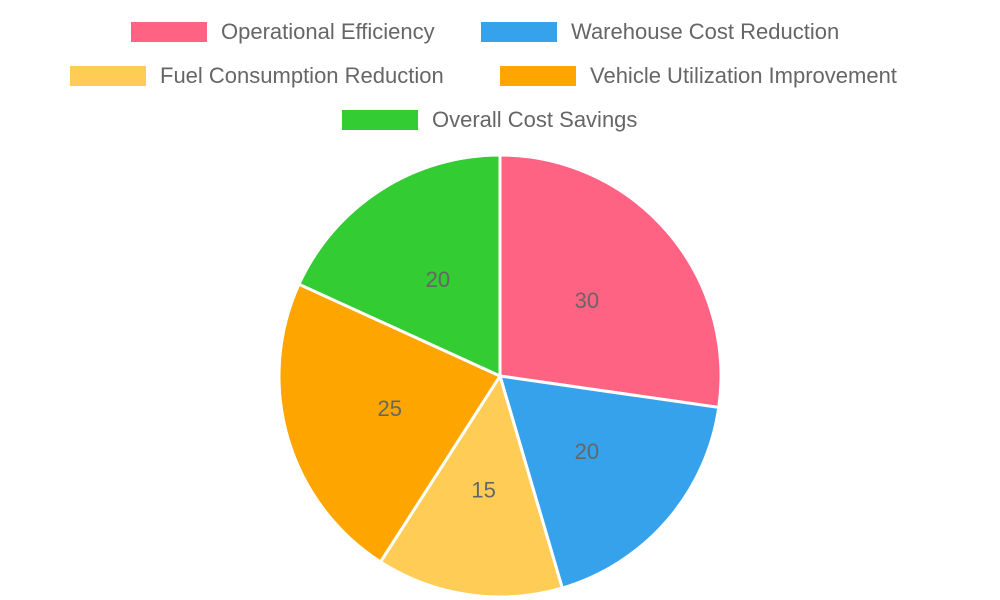 The image size is (1000, 600). What do you see at coordinates (610, 281) in the screenshot?
I see `pie-slice-operational-efficiency` at bounding box center [610, 281].